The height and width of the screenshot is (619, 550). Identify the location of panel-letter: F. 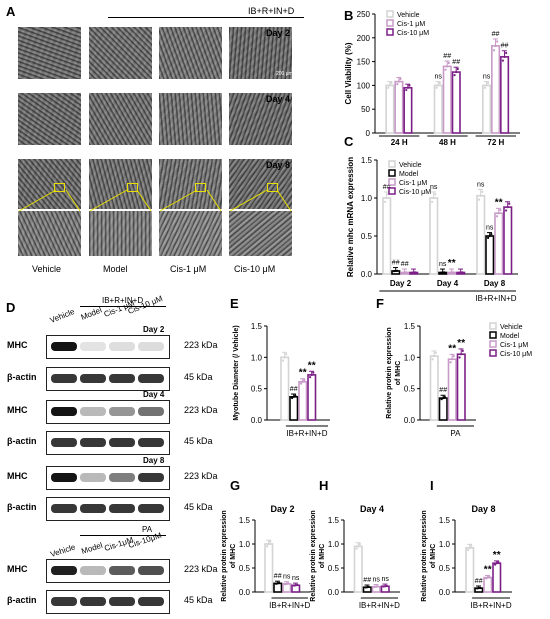
(380, 303).